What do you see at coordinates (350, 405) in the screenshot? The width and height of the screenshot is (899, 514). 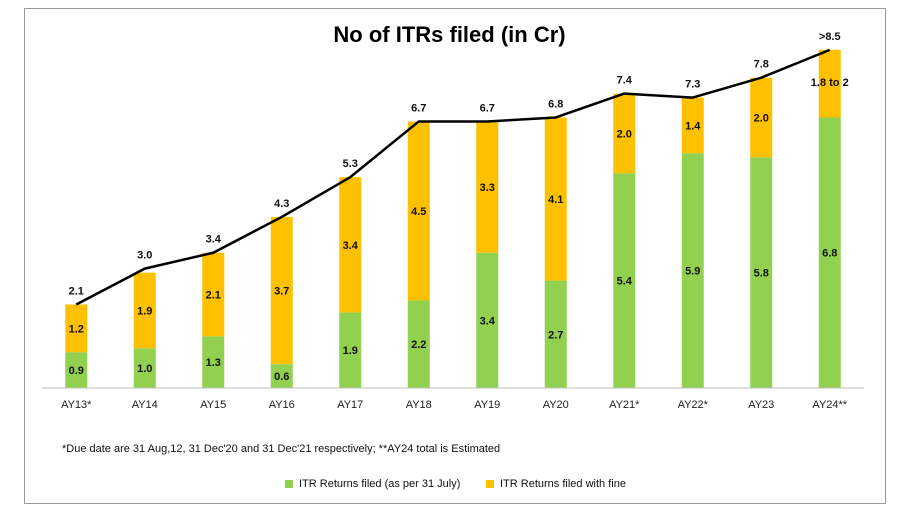 I see `x-tick-4: AY17` at bounding box center [350, 405].